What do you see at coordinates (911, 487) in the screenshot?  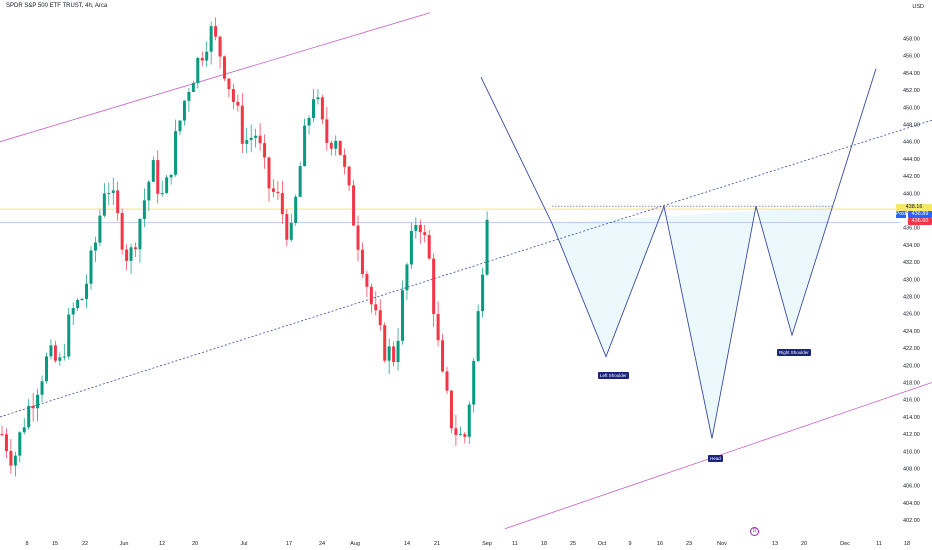 I see `y-tick-label: 406.00` at bounding box center [911, 487].